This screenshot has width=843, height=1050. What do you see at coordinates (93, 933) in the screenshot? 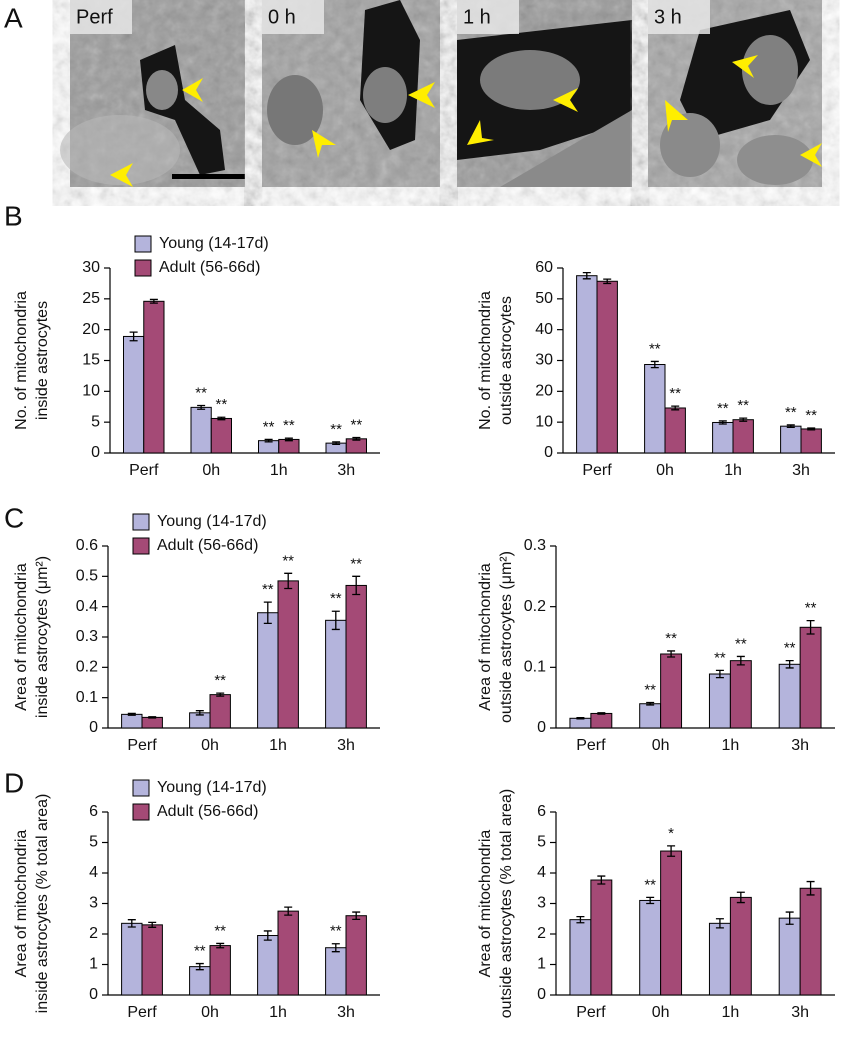
I see `y-tick-label: 2` at bounding box center [93, 933].